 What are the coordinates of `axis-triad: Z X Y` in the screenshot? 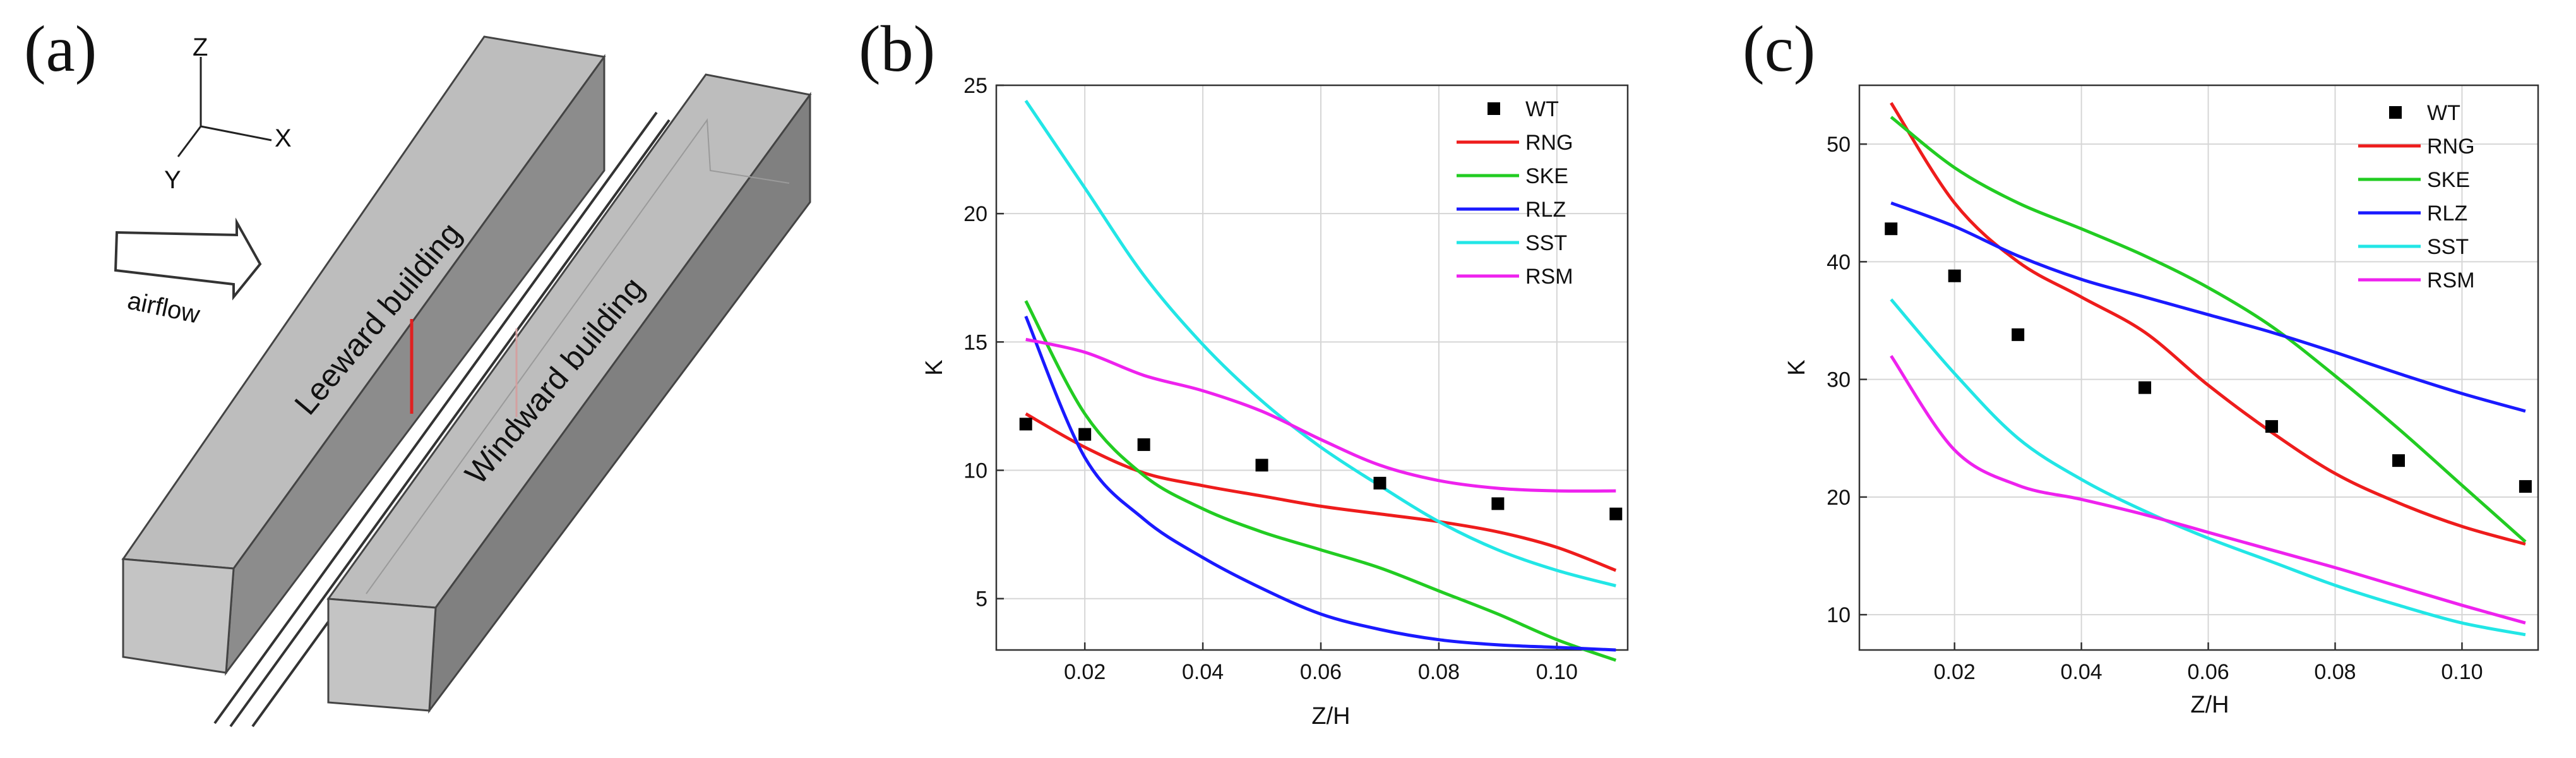 It's located at (228, 113).